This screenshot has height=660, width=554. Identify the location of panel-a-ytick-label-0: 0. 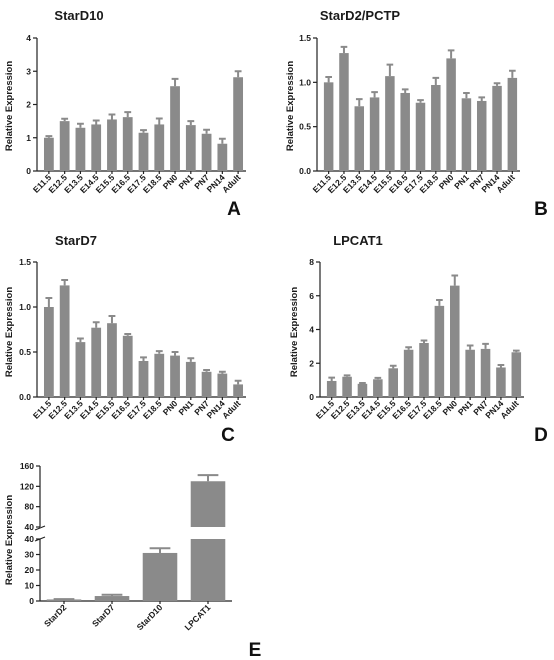
(28, 171).